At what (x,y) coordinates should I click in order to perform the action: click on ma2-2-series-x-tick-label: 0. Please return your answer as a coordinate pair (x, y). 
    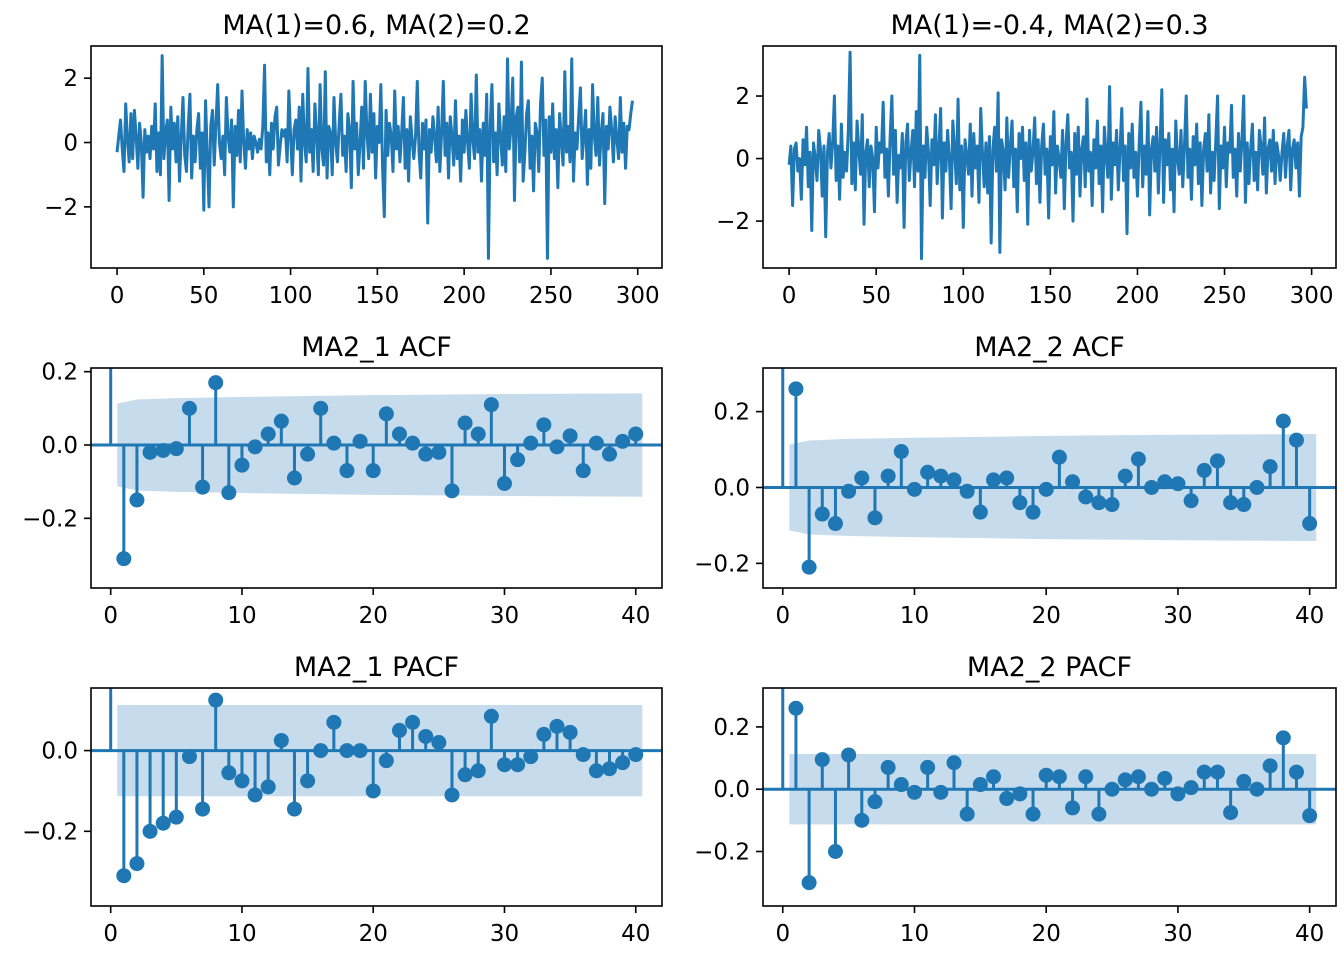
    Looking at the image, I should click on (789, 296).